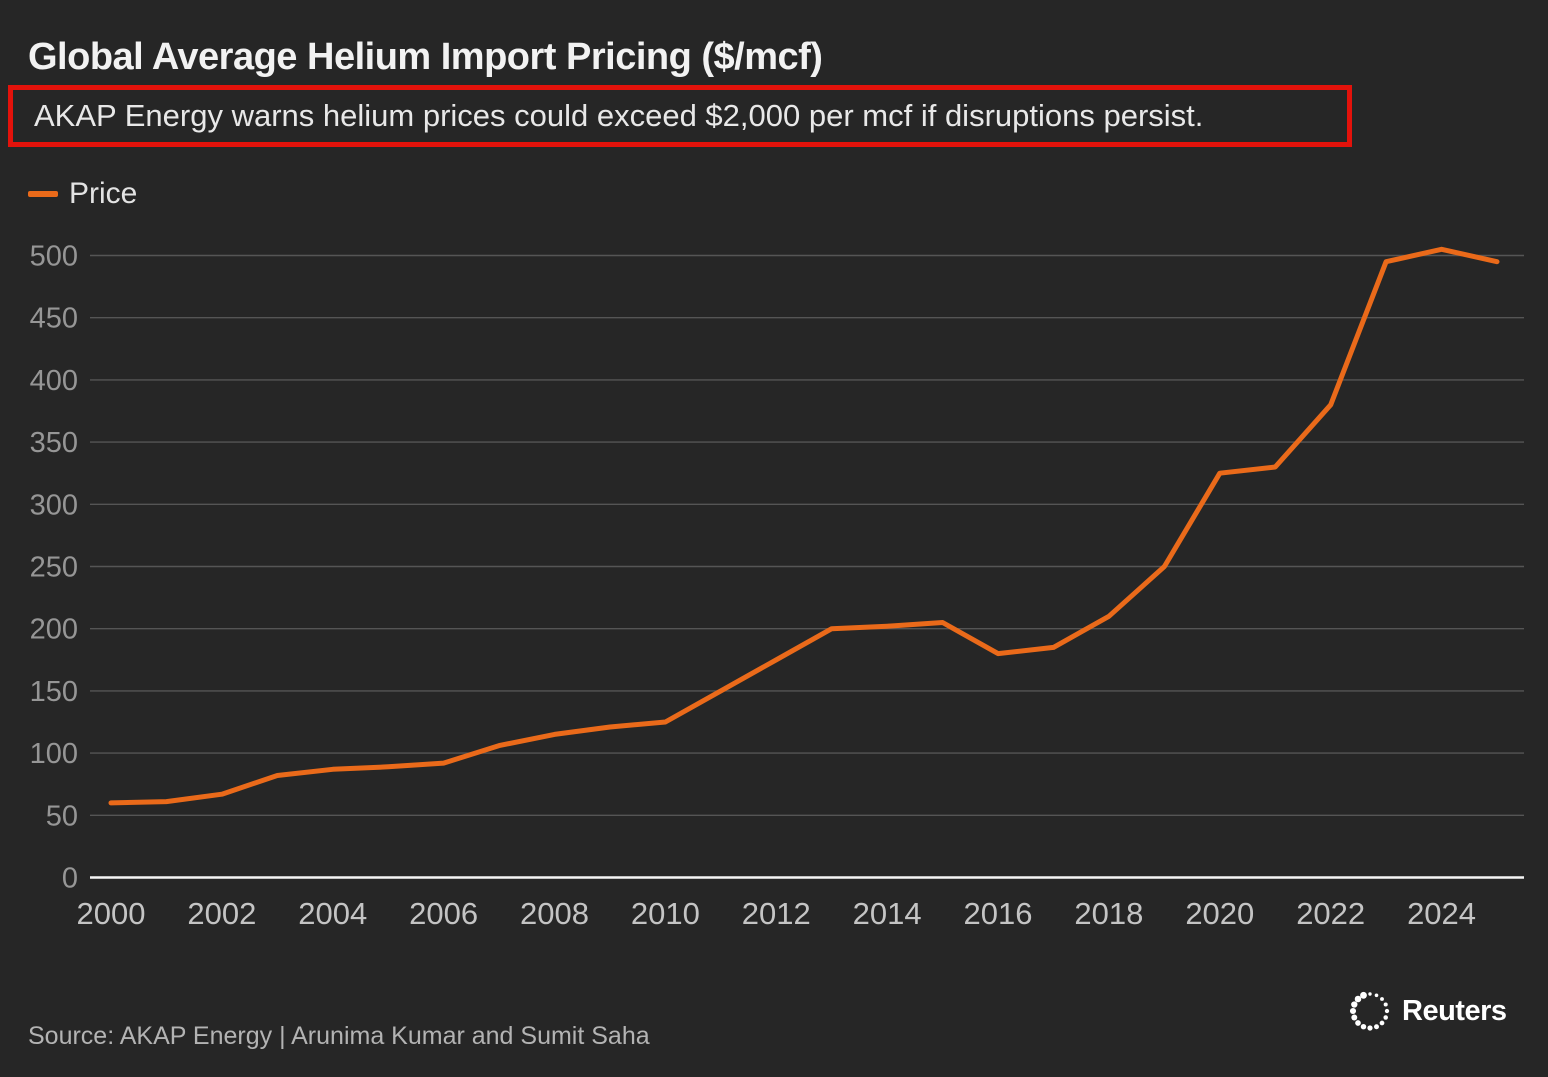 The height and width of the screenshot is (1077, 1548). What do you see at coordinates (1369, 1011) in the screenshot?
I see `reuters-dotted-circle-icon` at bounding box center [1369, 1011].